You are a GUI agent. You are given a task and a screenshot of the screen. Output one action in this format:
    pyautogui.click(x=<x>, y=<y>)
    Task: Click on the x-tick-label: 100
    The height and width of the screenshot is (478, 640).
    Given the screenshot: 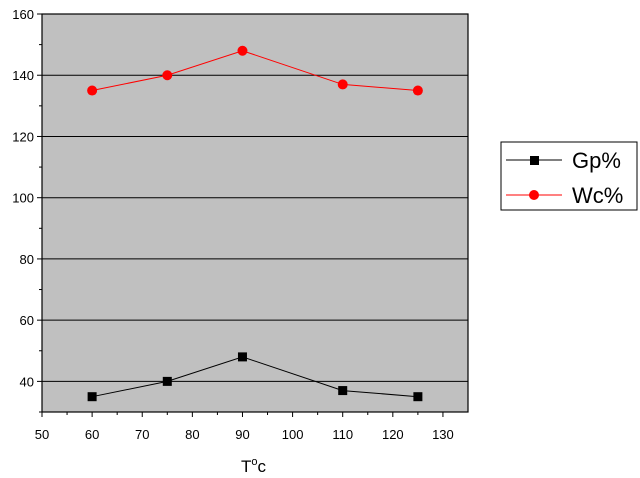 What is the action you would take?
    pyautogui.click(x=293, y=434)
    